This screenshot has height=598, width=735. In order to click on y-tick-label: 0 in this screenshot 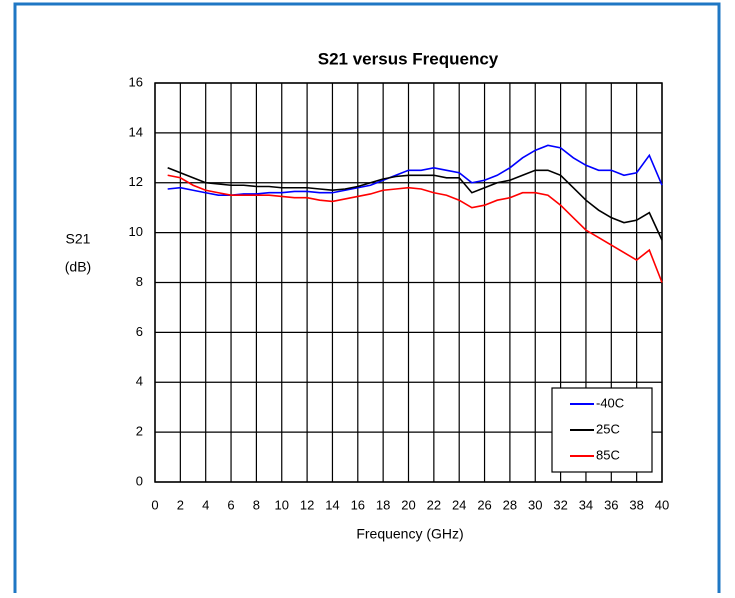, I will do `click(139, 480)`.